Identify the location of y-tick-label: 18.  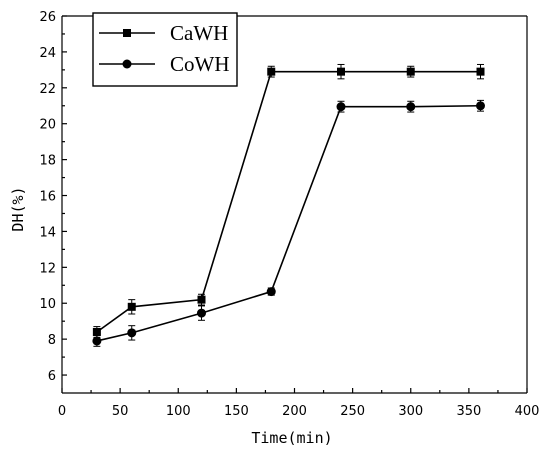
(47, 161).